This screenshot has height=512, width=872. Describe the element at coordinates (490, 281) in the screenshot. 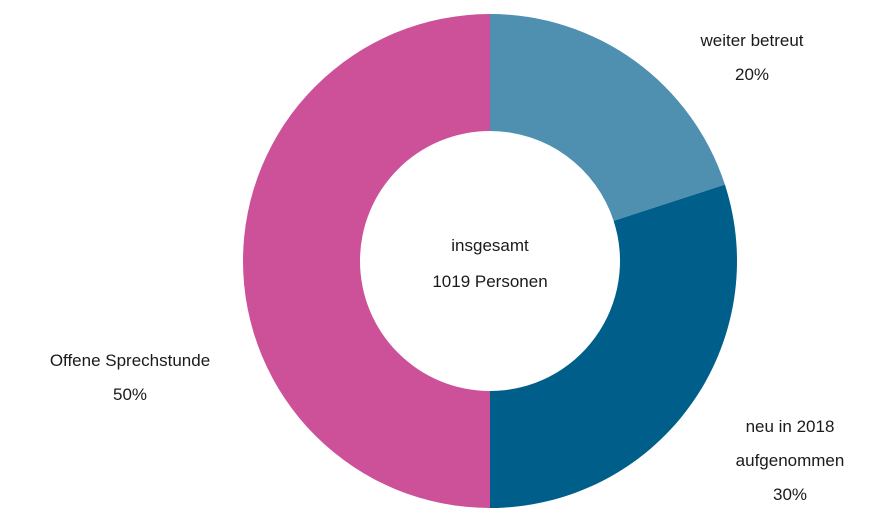

I see `center-line: 1019 Personen` at that location.